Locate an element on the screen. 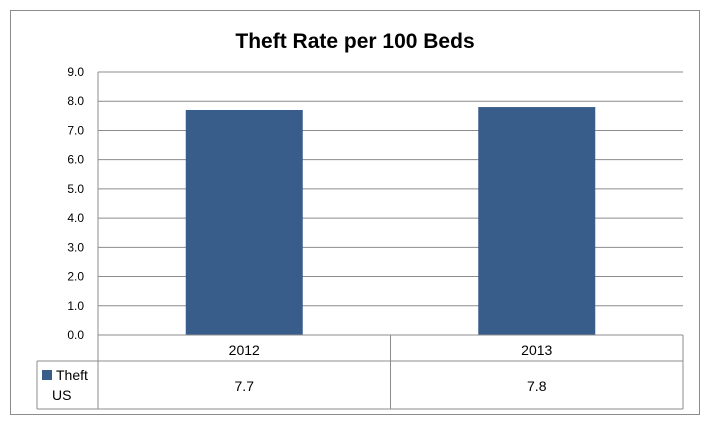  y-tick-label: 2.0 is located at coordinates (75, 277).